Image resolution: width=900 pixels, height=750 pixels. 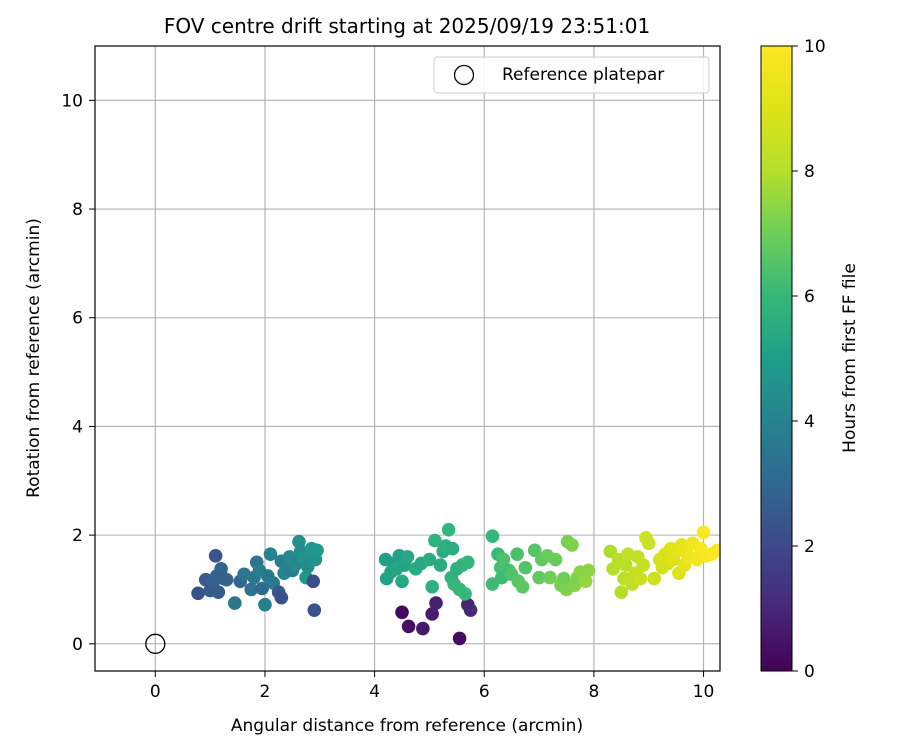 I want to click on colorbar-tick-label: 0, so click(x=809, y=672).